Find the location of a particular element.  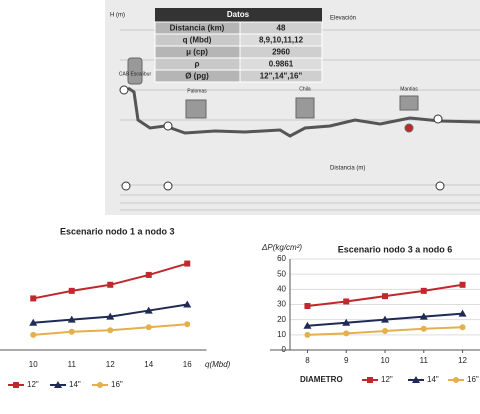

y-tick-label: 20 is located at coordinates (281, 319).